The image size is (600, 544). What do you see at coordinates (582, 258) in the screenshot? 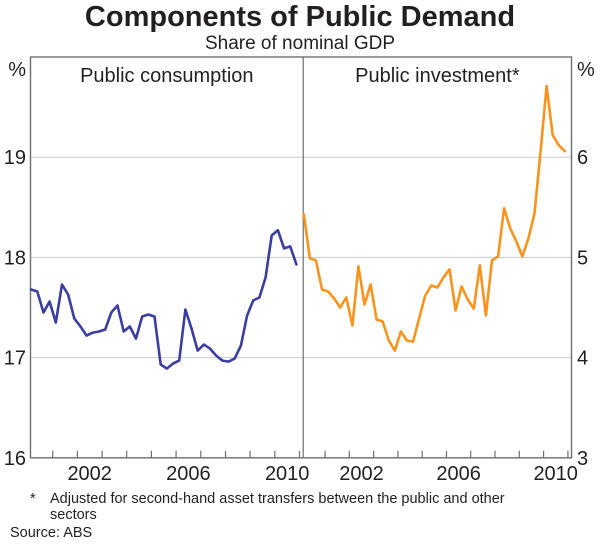
I see `y-axis-tick-label: 5` at bounding box center [582, 258].